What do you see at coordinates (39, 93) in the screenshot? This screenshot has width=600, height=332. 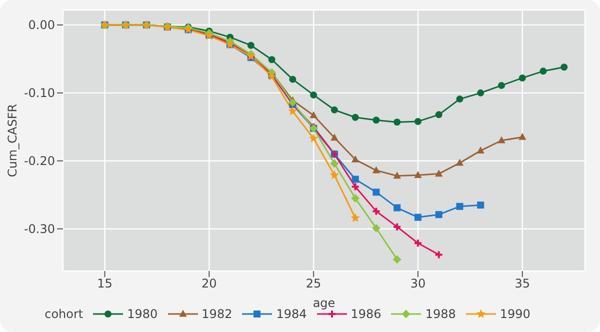 I see `y-tick-label: -0.10` at bounding box center [39, 93].